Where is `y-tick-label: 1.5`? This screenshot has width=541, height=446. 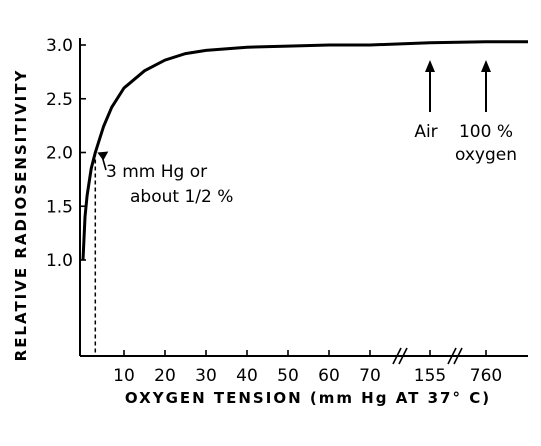
y-tick-label: 1.5 is located at coordinates (59, 207).